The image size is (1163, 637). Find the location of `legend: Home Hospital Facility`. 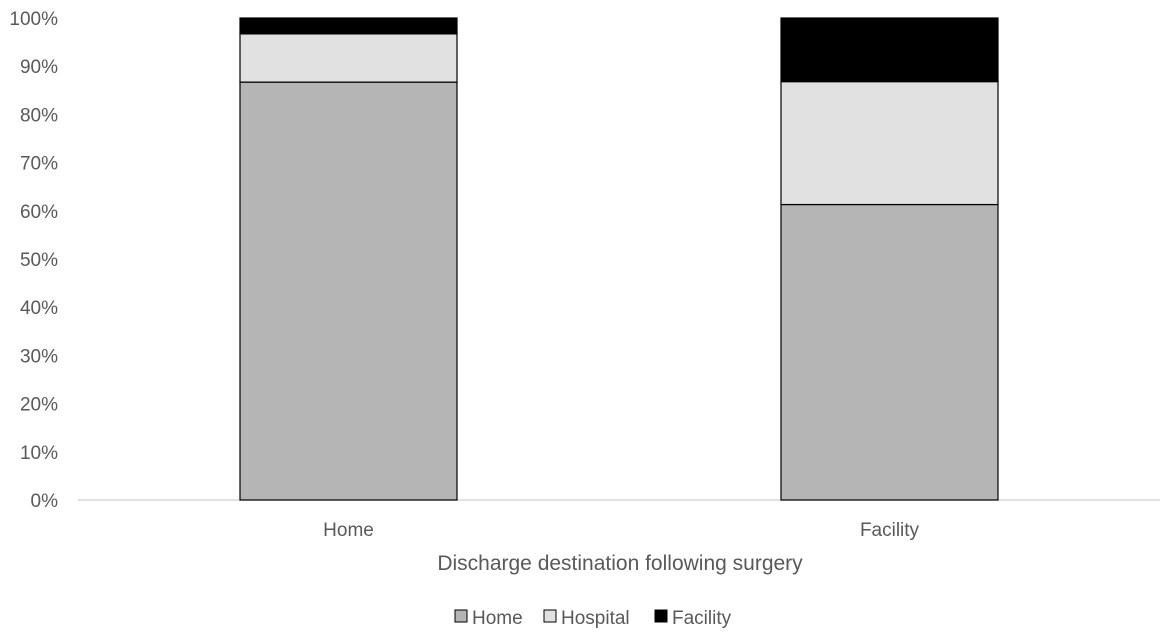

legend: Home Hospital Facility is located at coordinates (593, 618).